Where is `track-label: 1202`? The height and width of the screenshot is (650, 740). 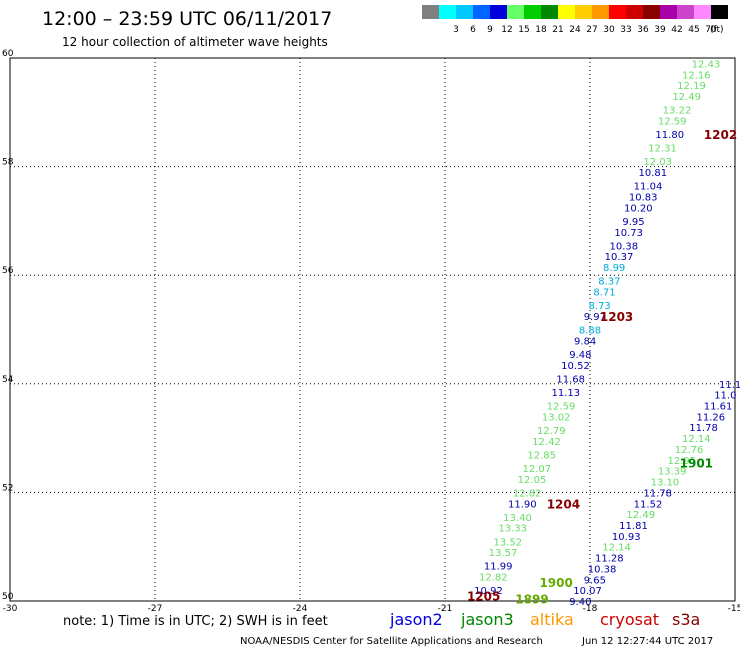
track-label: 1202 is located at coordinates (720, 135).